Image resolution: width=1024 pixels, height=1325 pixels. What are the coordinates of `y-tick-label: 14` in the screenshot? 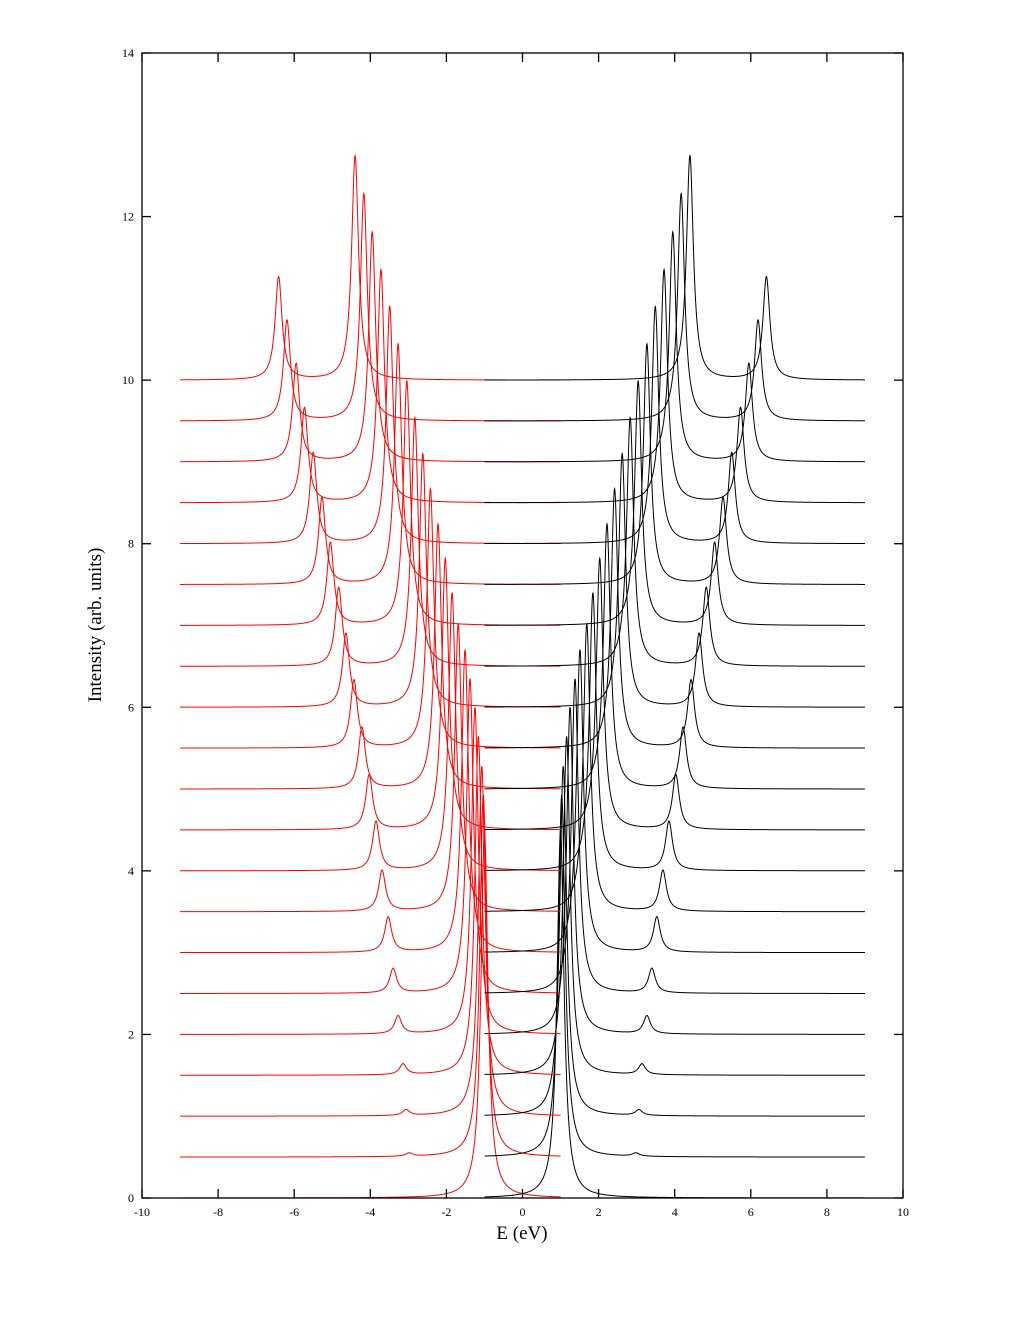 It's located at (128, 53).